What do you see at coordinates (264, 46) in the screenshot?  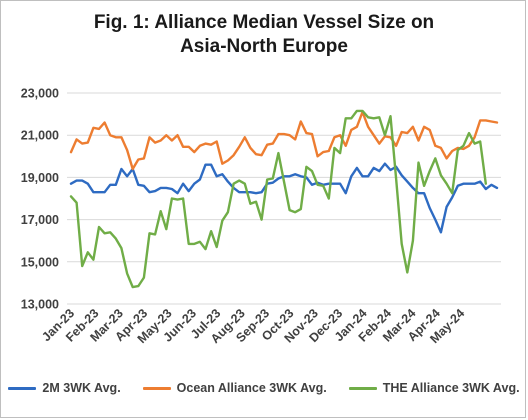 I see `chart-title-line-2: Asia-North Europe` at bounding box center [264, 46].